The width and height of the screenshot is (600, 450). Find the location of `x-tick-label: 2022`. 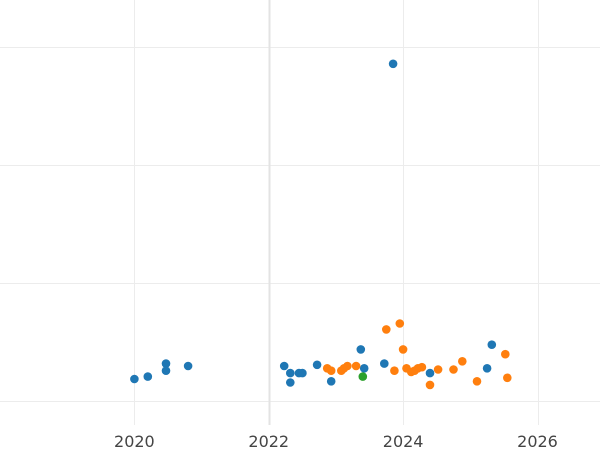

x-tick-label: 2022 is located at coordinates (268, 441).